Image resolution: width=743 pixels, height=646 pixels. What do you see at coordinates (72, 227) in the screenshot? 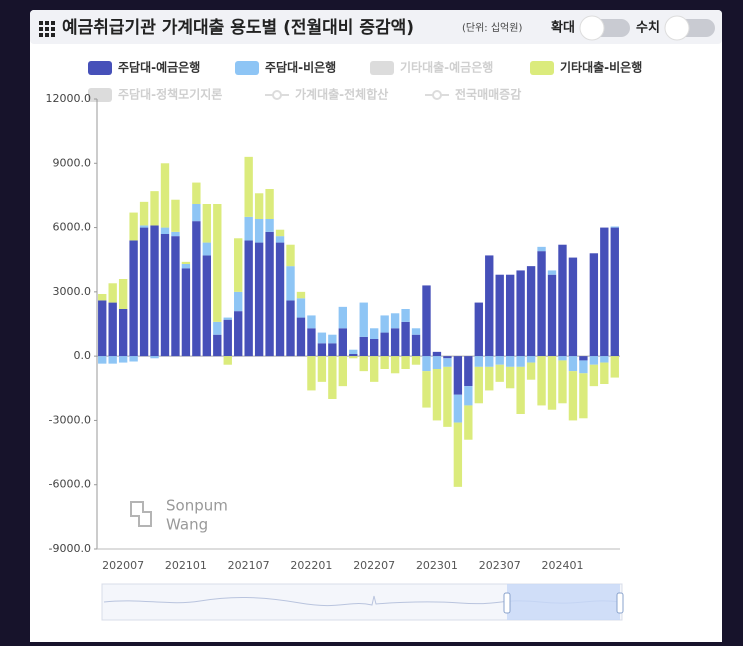
I see `y-tick-label: 6000.0` at bounding box center [72, 227].